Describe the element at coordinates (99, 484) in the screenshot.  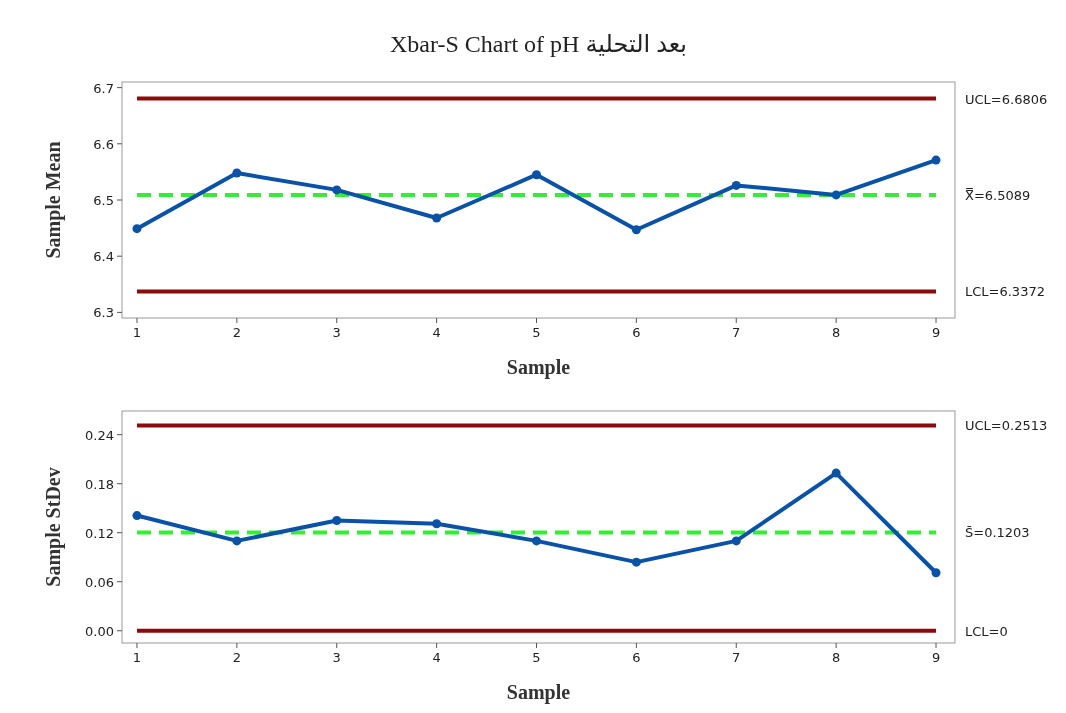
I see `y-tick-label: 0.18` at that location.